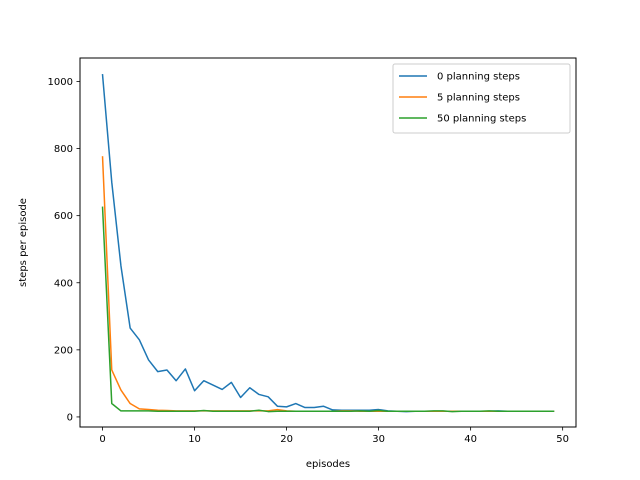 The image size is (640, 480). I want to click on y-tick-label: 0, so click(70, 417).